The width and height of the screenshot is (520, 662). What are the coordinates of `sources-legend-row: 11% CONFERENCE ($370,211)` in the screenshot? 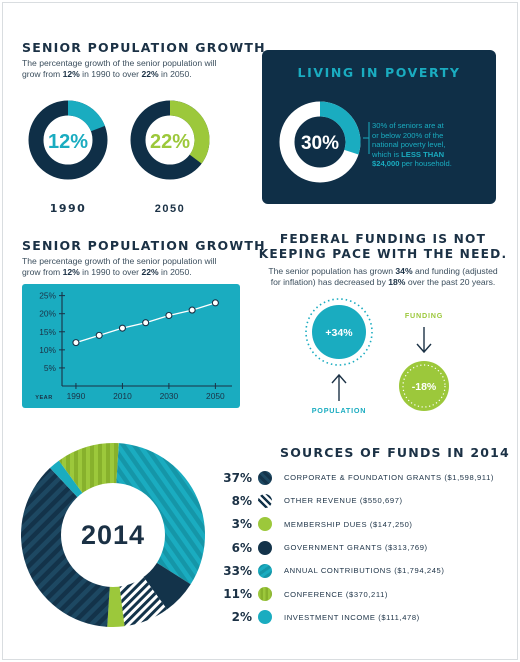 It's located at (363, 593).